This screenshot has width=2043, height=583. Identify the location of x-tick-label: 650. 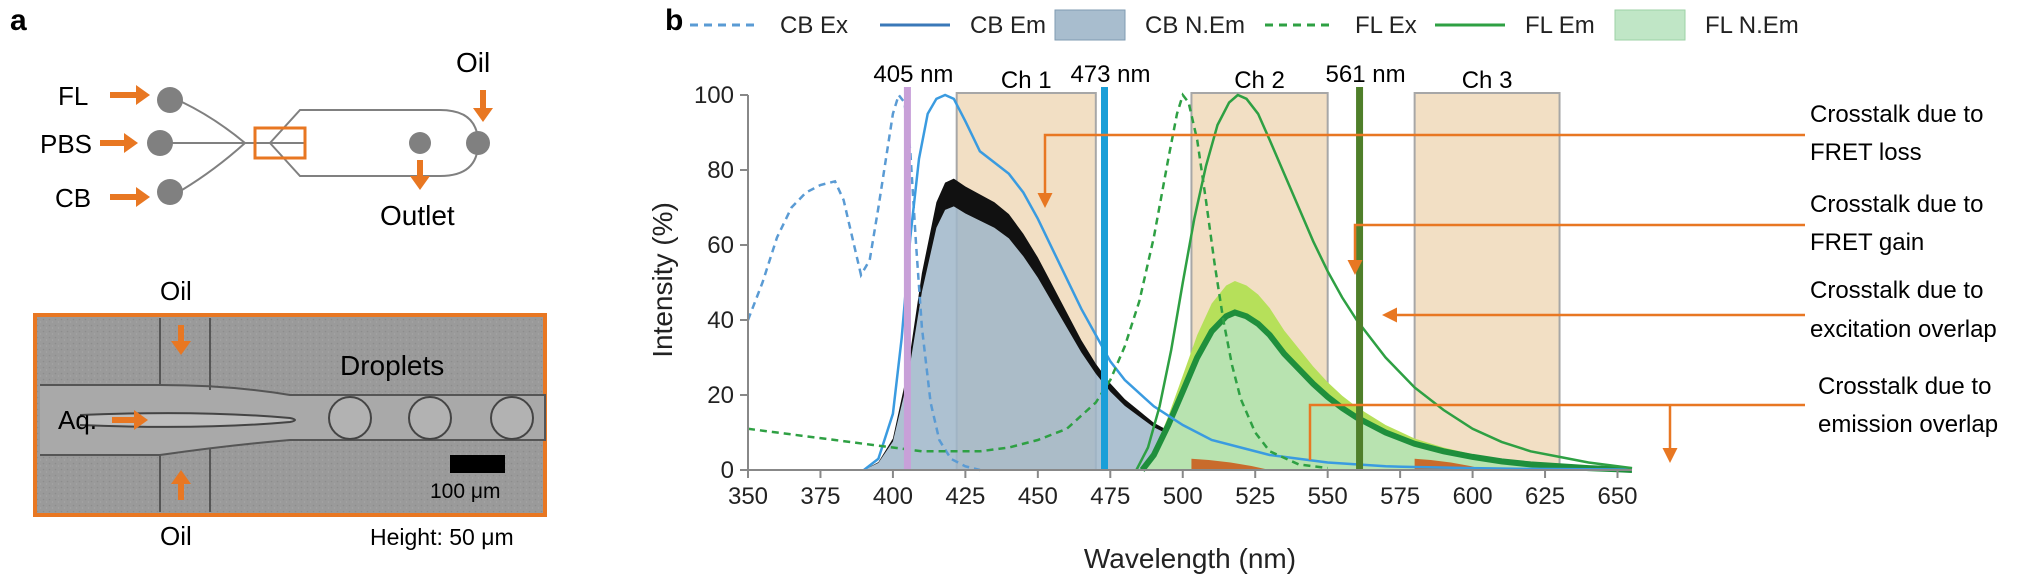
(1617, 496).